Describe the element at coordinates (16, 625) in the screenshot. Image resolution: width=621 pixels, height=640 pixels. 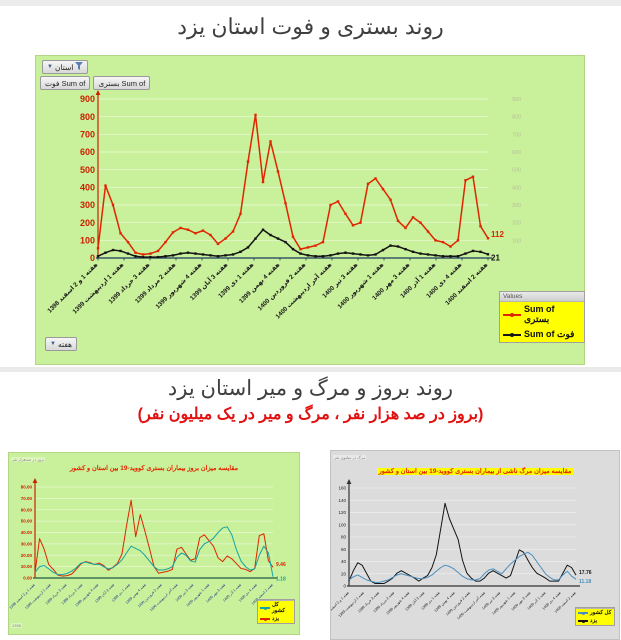
I see `incidence-footer-note: 1398` at that location.